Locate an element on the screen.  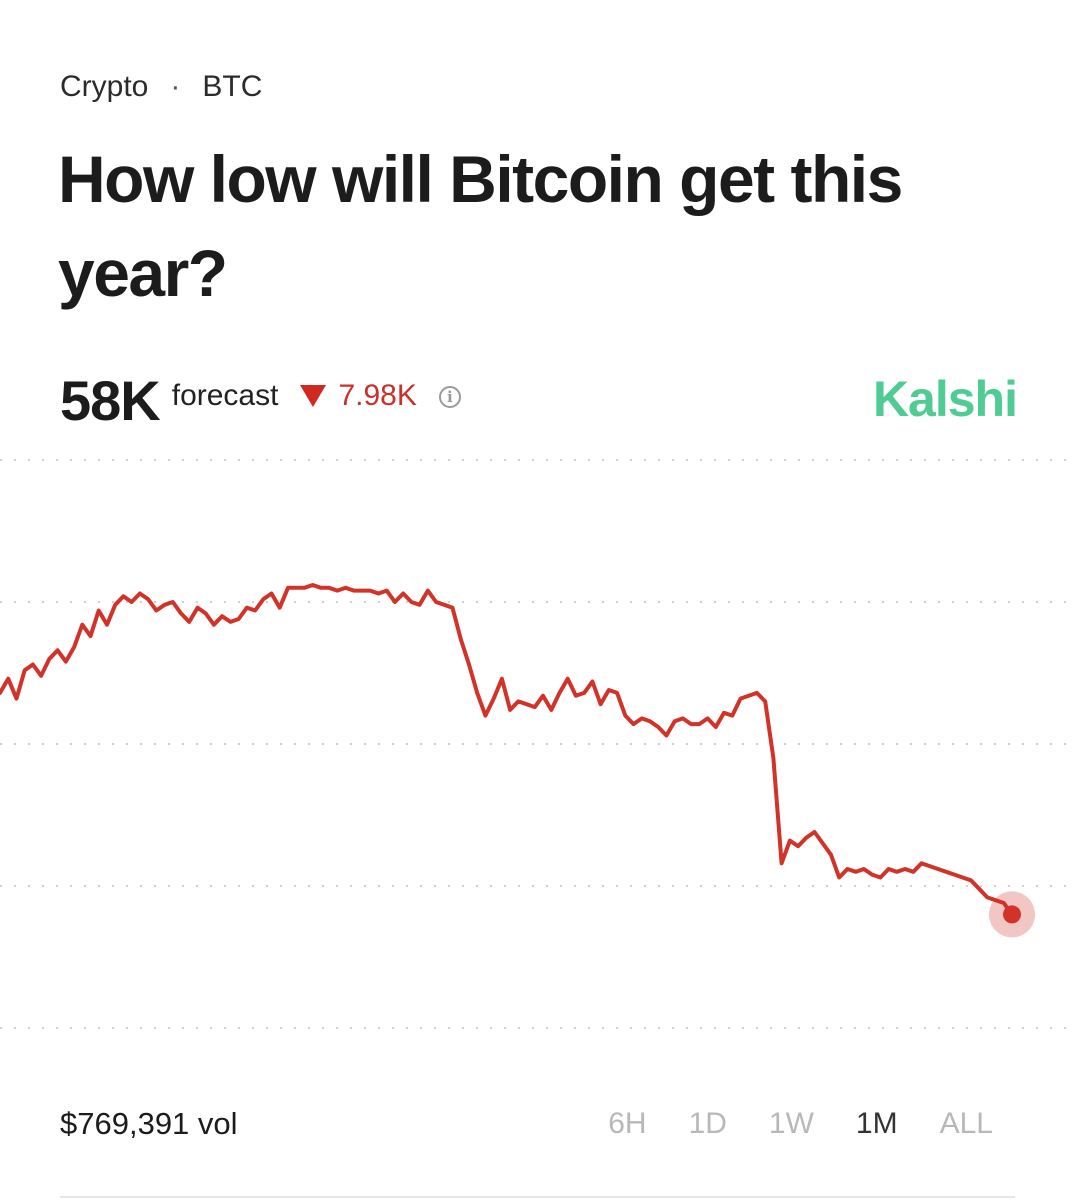
forecast-change: 7.98K is located at coordinates (358, 396).